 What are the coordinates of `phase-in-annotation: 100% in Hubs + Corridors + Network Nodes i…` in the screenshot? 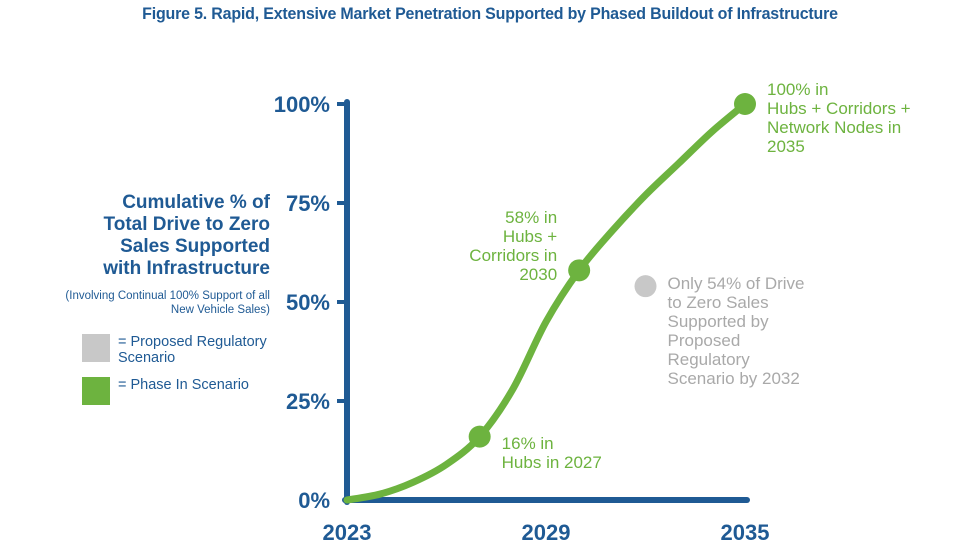 It's located at (839, 118).